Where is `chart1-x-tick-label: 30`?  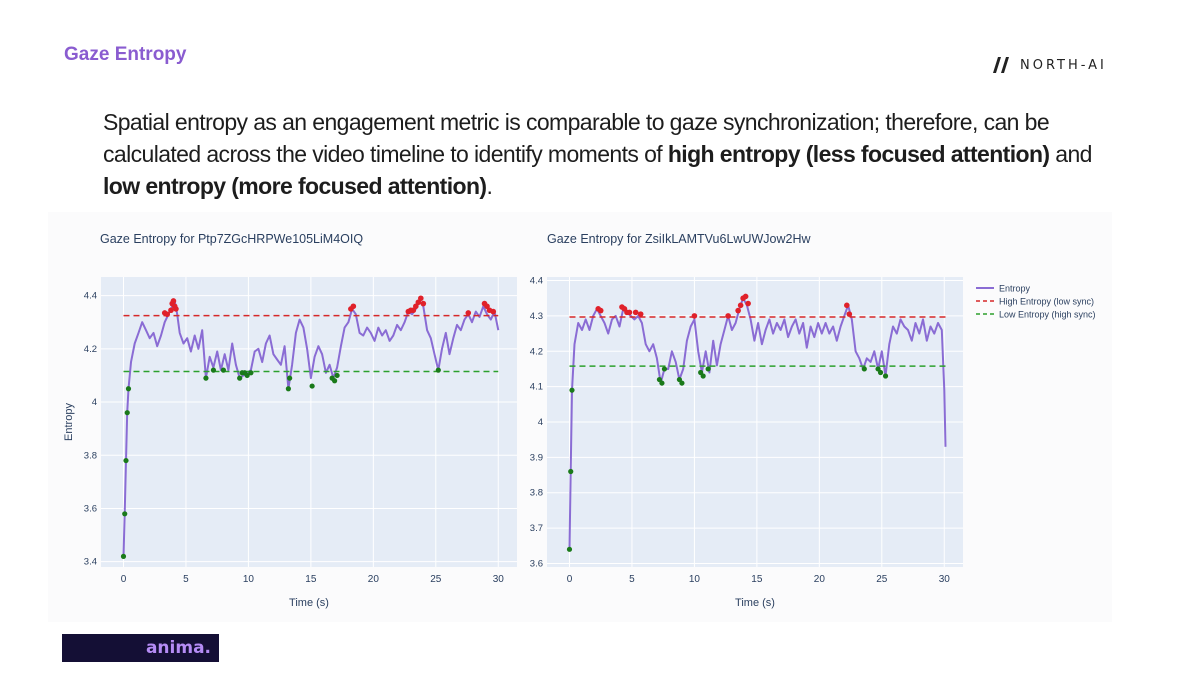 chart1-x-tick-label: 30 is located at coordinates (499, 579).